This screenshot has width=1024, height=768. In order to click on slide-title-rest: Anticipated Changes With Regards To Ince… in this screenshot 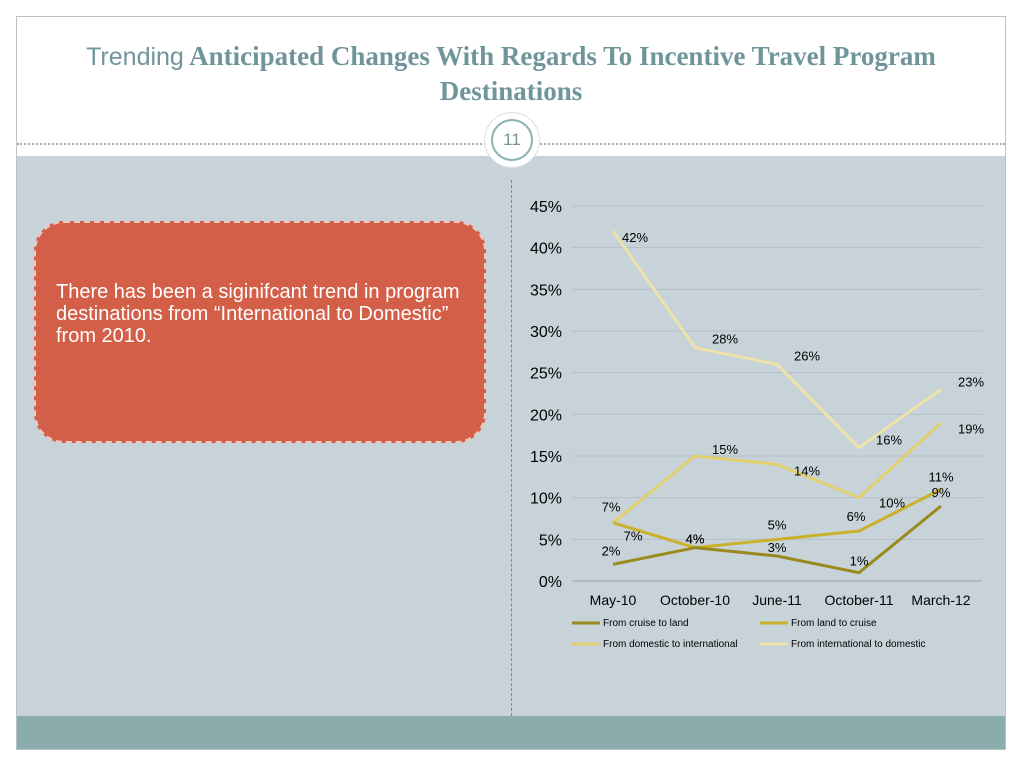, I will do `click(559, 73)`.